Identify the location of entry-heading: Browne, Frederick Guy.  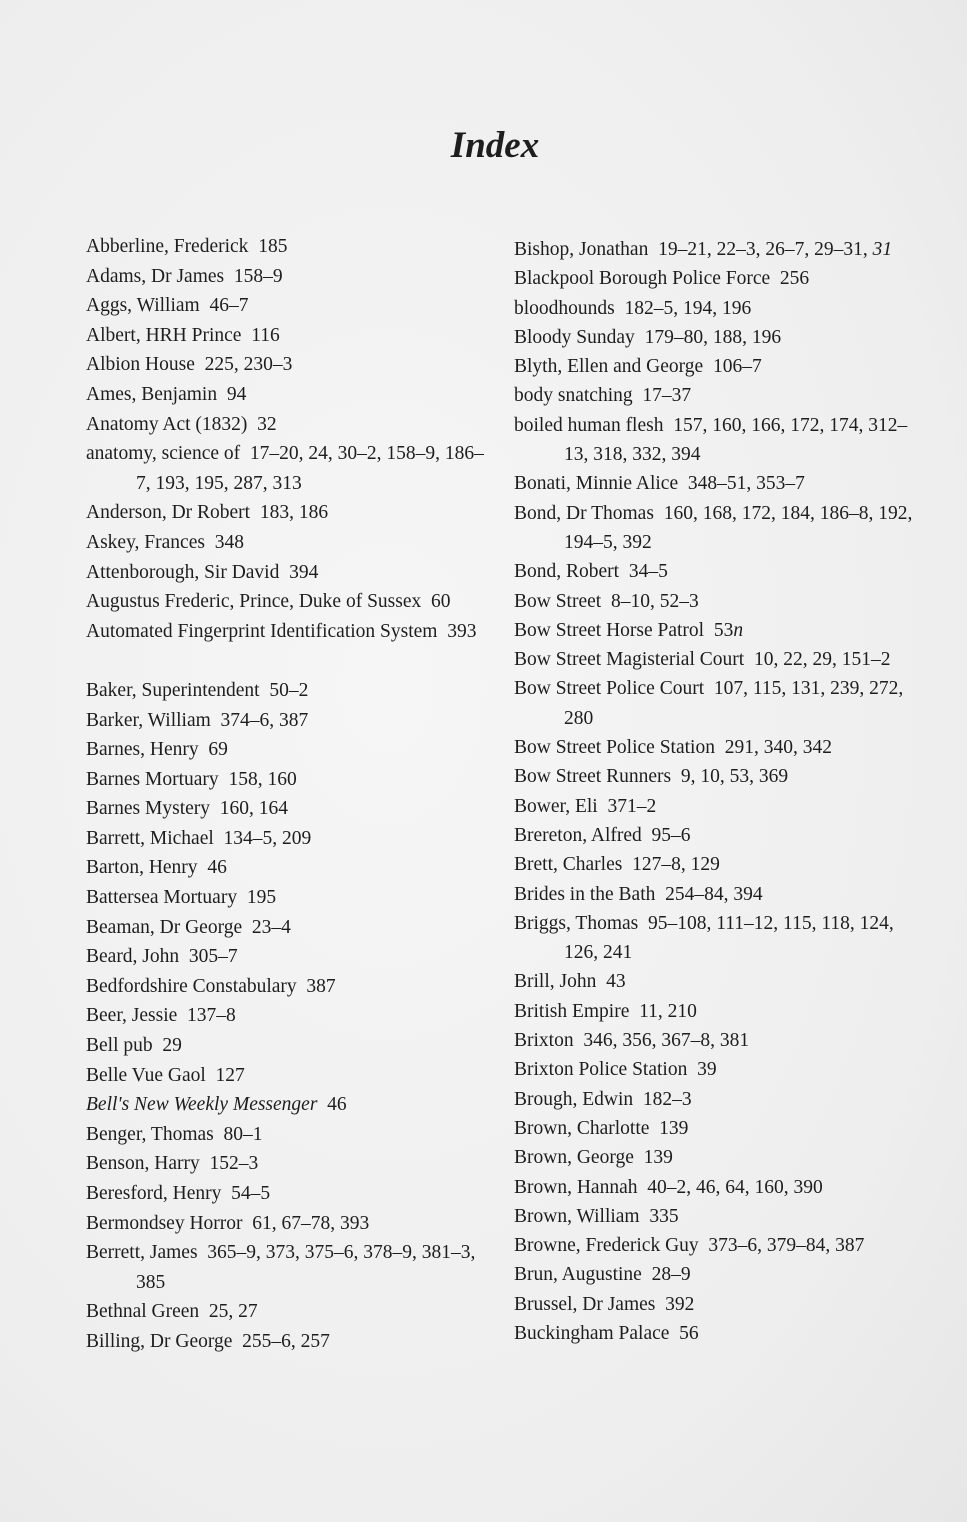
(606, 1246).